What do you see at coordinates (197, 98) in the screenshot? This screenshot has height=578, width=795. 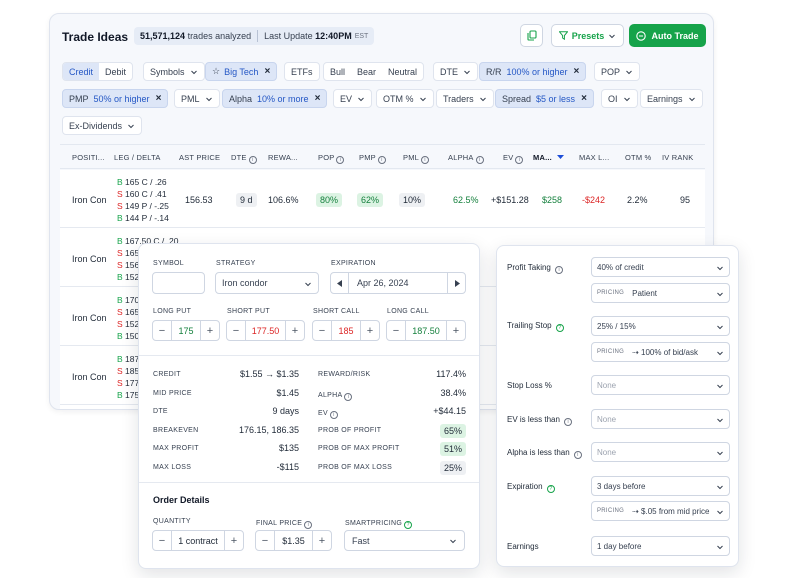 I see `pml-filter: PML` at bounding box center [197, 98].